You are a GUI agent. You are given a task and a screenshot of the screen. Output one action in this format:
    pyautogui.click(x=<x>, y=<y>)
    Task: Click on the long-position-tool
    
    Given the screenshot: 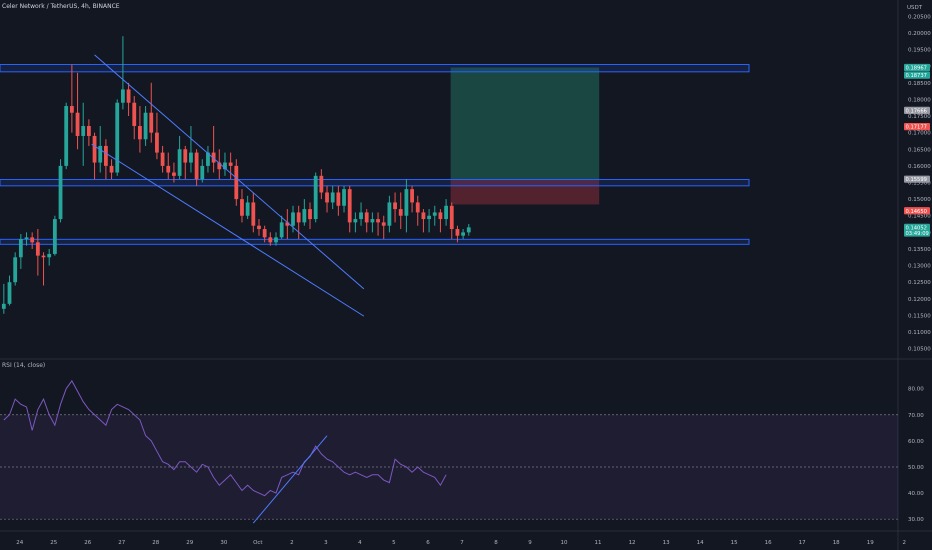 What is the action you would take?
    pyautogui.click(x=525, y=136)
    